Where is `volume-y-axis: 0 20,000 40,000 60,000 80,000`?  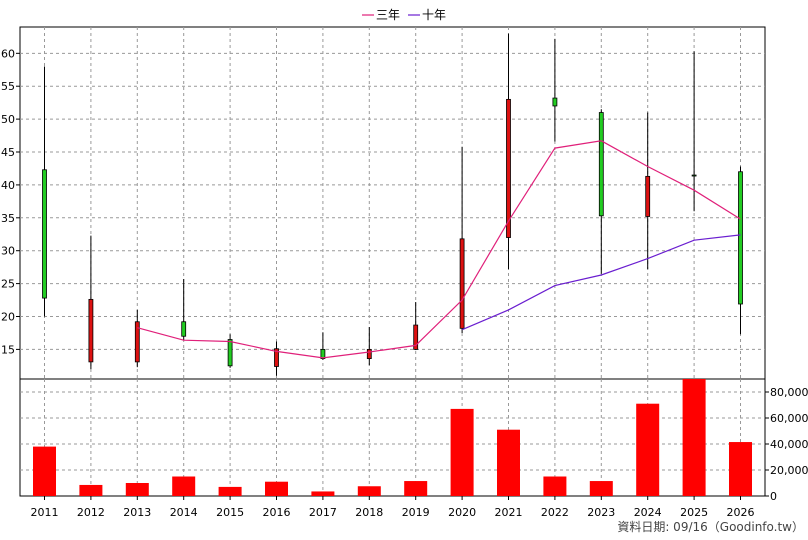
volume-y-axis: 0 20,000 40,000 60,000 80,000 is located at coordinates (786, 444).